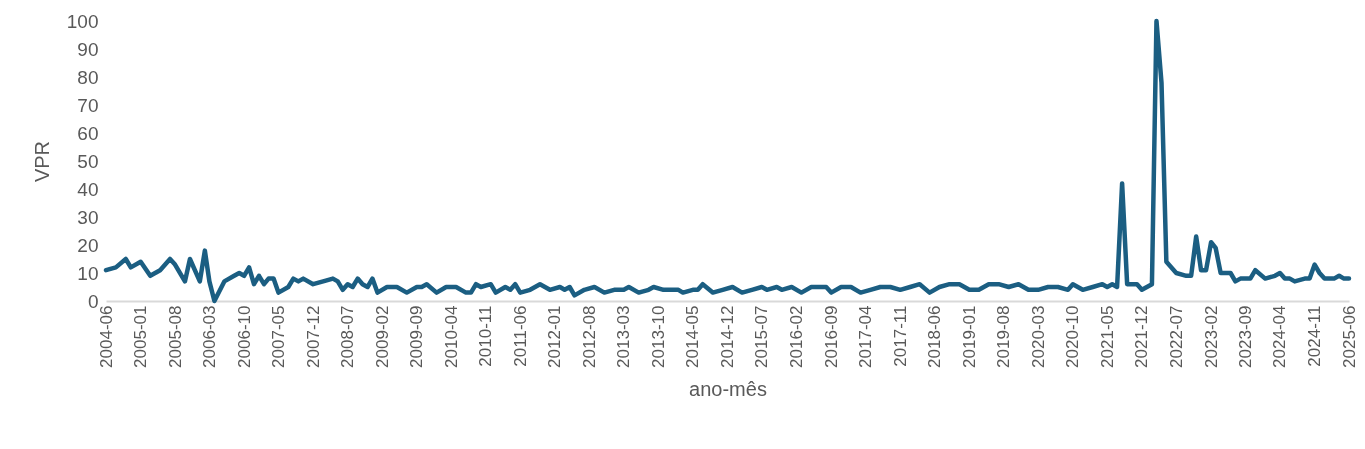 The image size is (1365, 449). What do you see at coordinates (935, 336) in the screenshot?
I see `x-tick-label: 2018-06` at bounding box center [935, 336].